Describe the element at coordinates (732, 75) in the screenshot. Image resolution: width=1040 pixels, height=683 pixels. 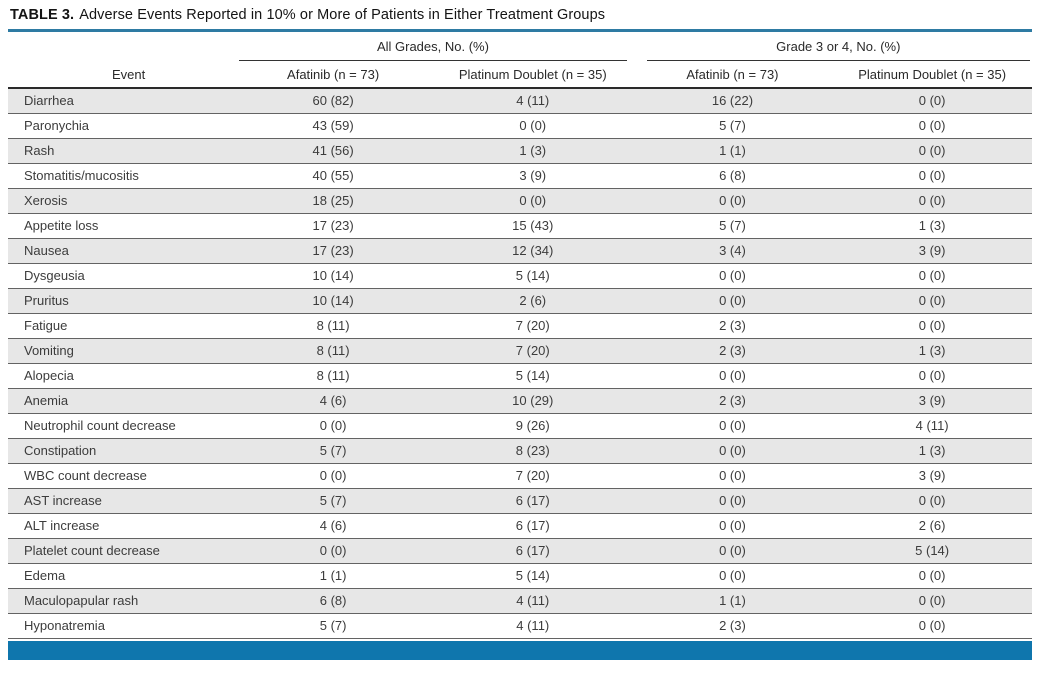
I see `column-header-afatinib-grade34: Afatinib (n = 73)` at that location.